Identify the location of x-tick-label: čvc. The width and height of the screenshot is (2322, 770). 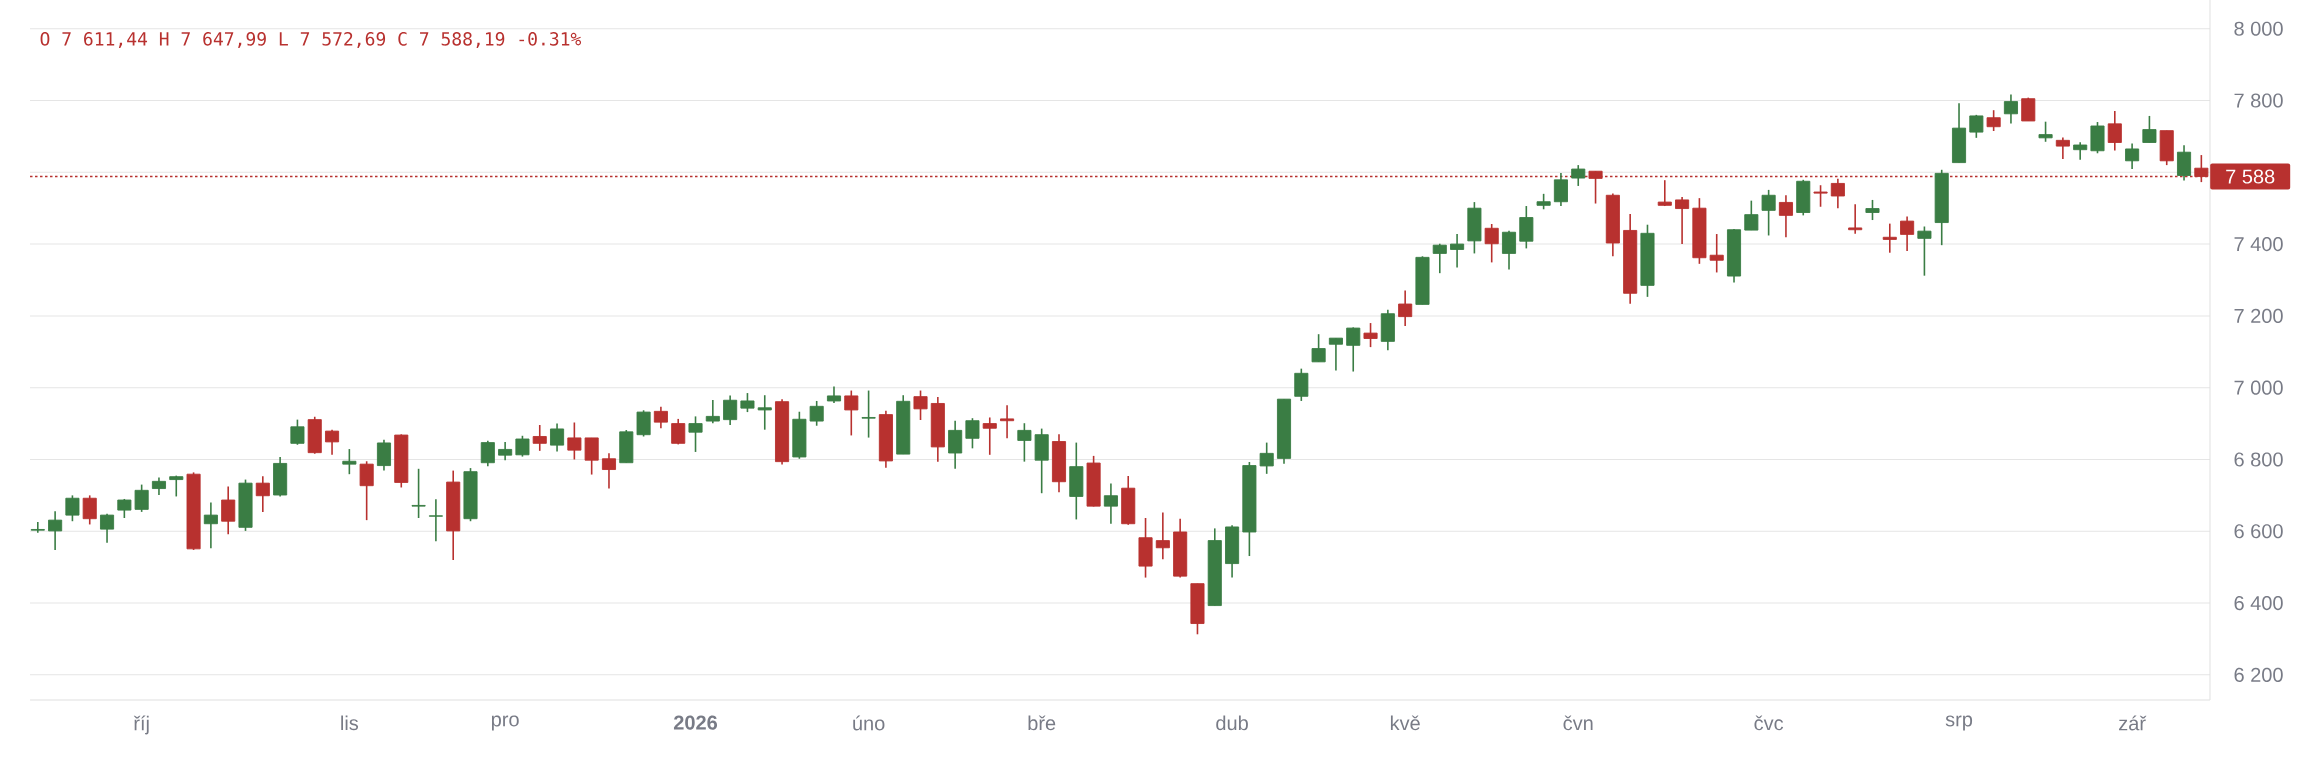
(1769, 723).